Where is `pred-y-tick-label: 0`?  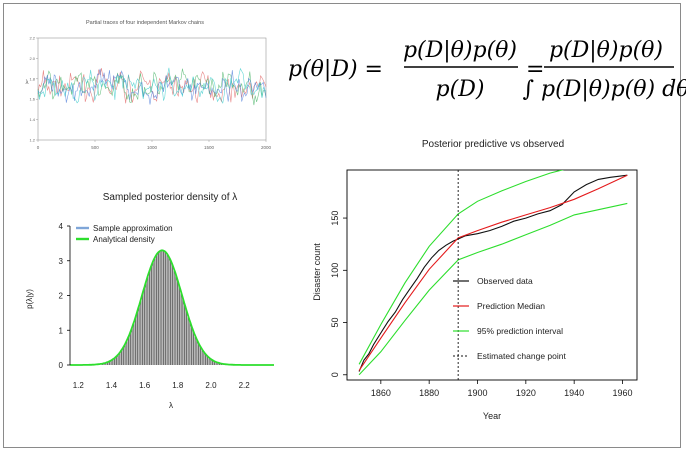
pred-y-tick-label: 0 is located at coordinates (335, 374).